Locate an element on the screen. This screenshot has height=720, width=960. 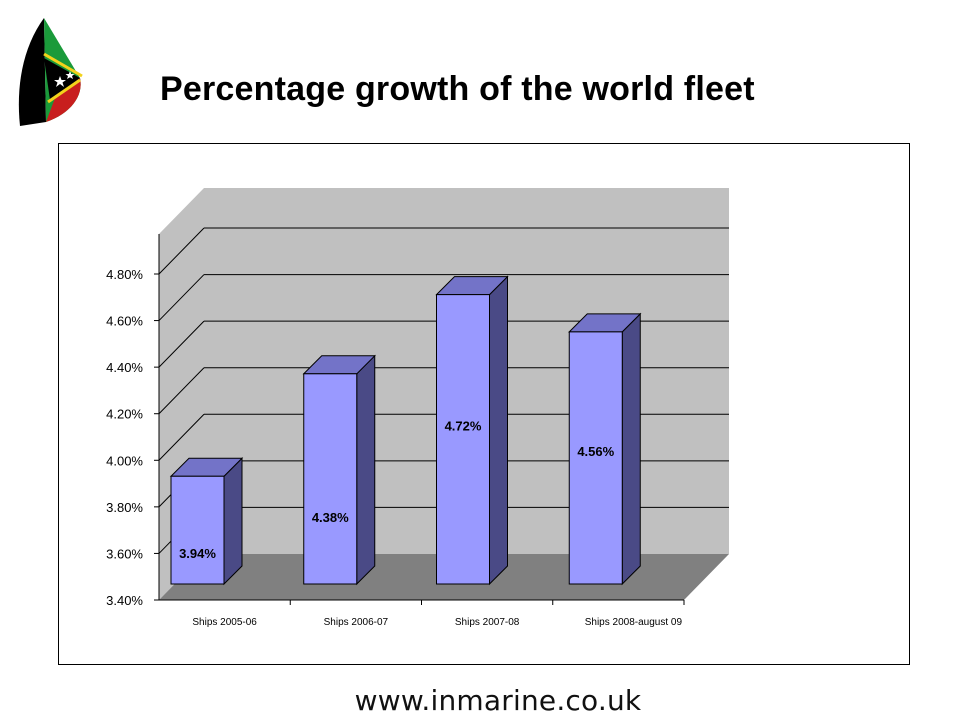
page-title: Percentage growth of the world fleet is located at coordinates (457, 89).